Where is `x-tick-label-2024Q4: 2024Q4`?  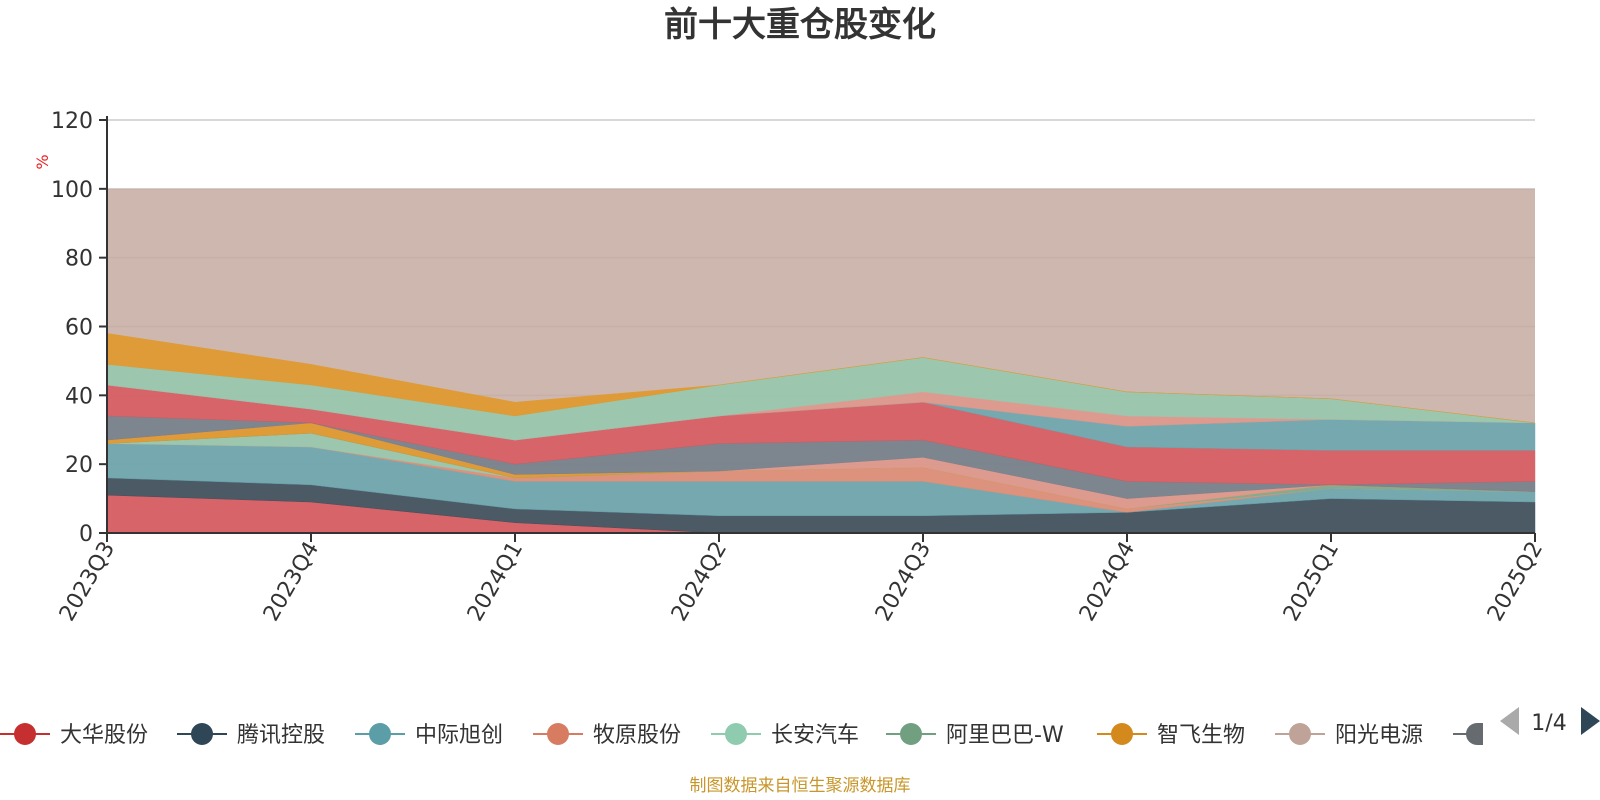
x-tick-label-2024Q4: 2024Q4 is located at coordinates (1107, 582).